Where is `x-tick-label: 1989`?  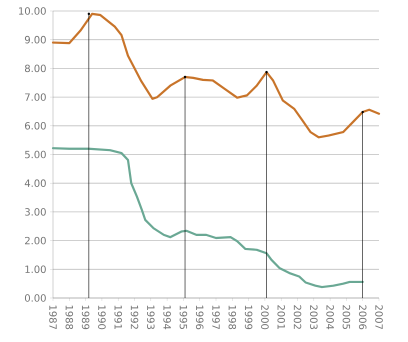 x-tick-label: 1989 is located at coordinates (86, 318).